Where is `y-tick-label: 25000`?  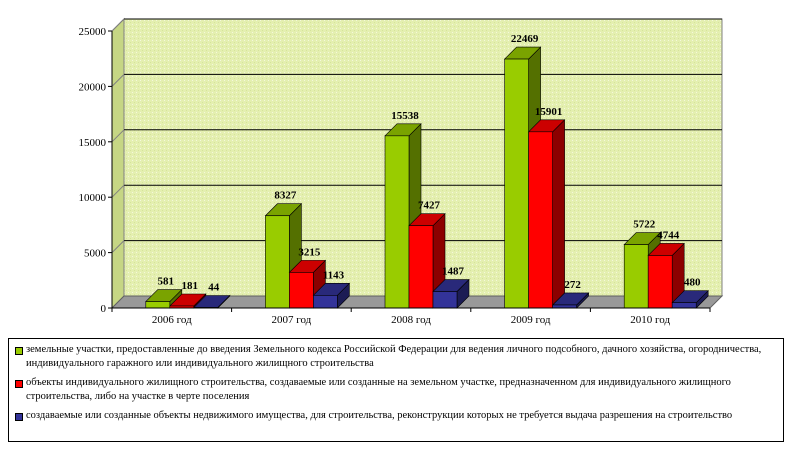
y-tick-label: 25000 is located at coordinates (93, 32).